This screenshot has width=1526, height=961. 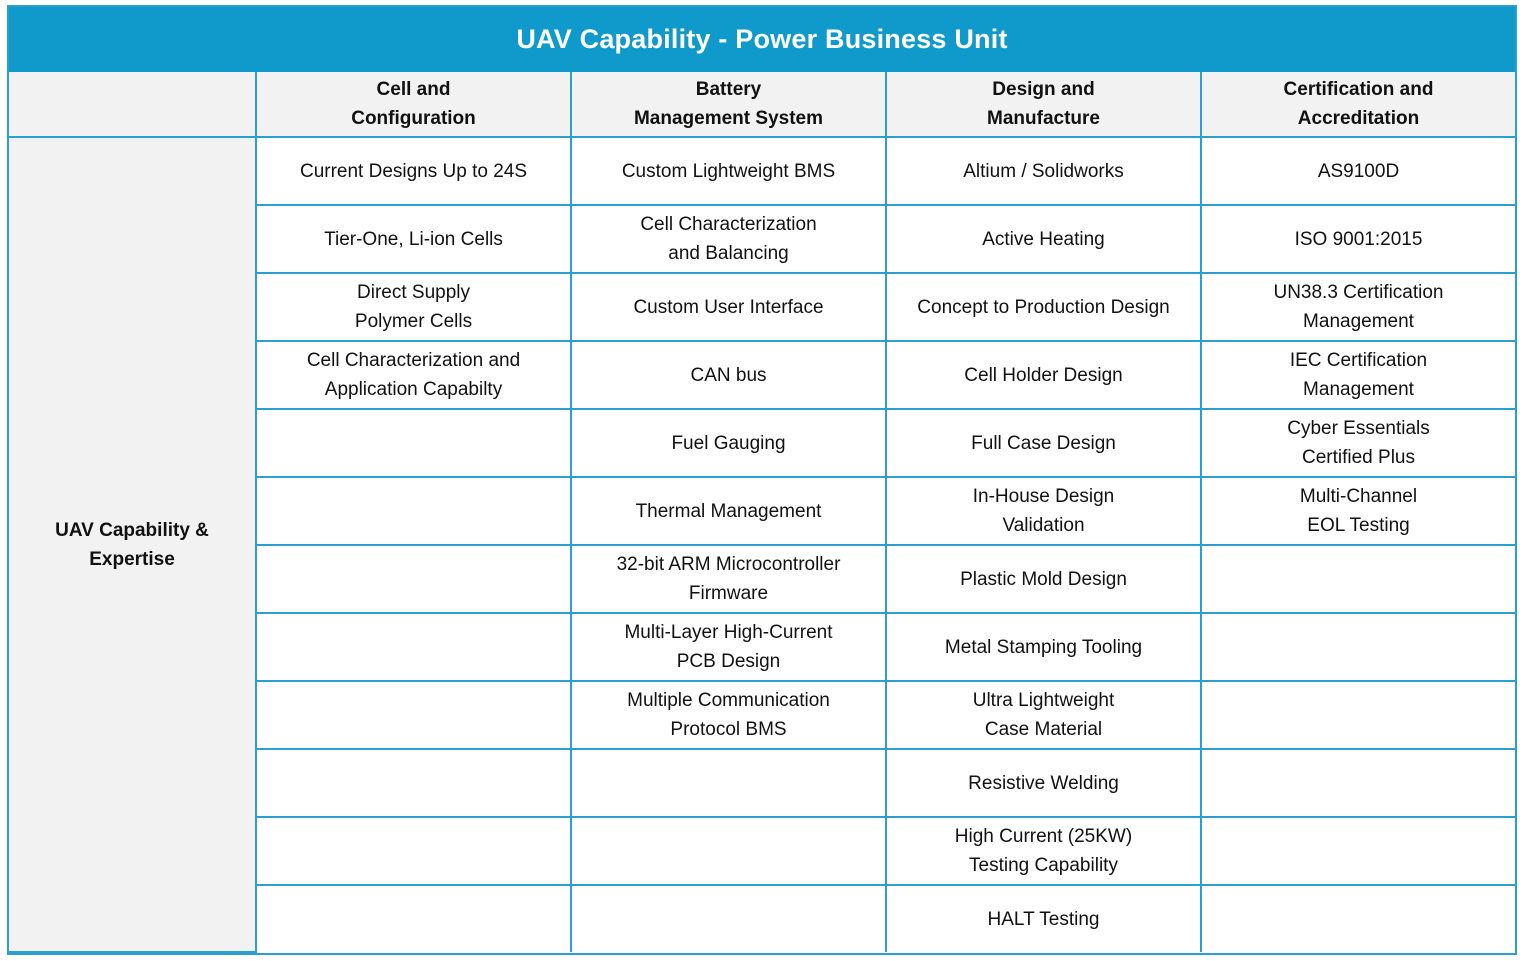 What do you see at coordinates (728, 579) in the screenshot?
I see `table-cell: 32-bit ARM Microcontroller Firmware` at bounding box center [728, 579].